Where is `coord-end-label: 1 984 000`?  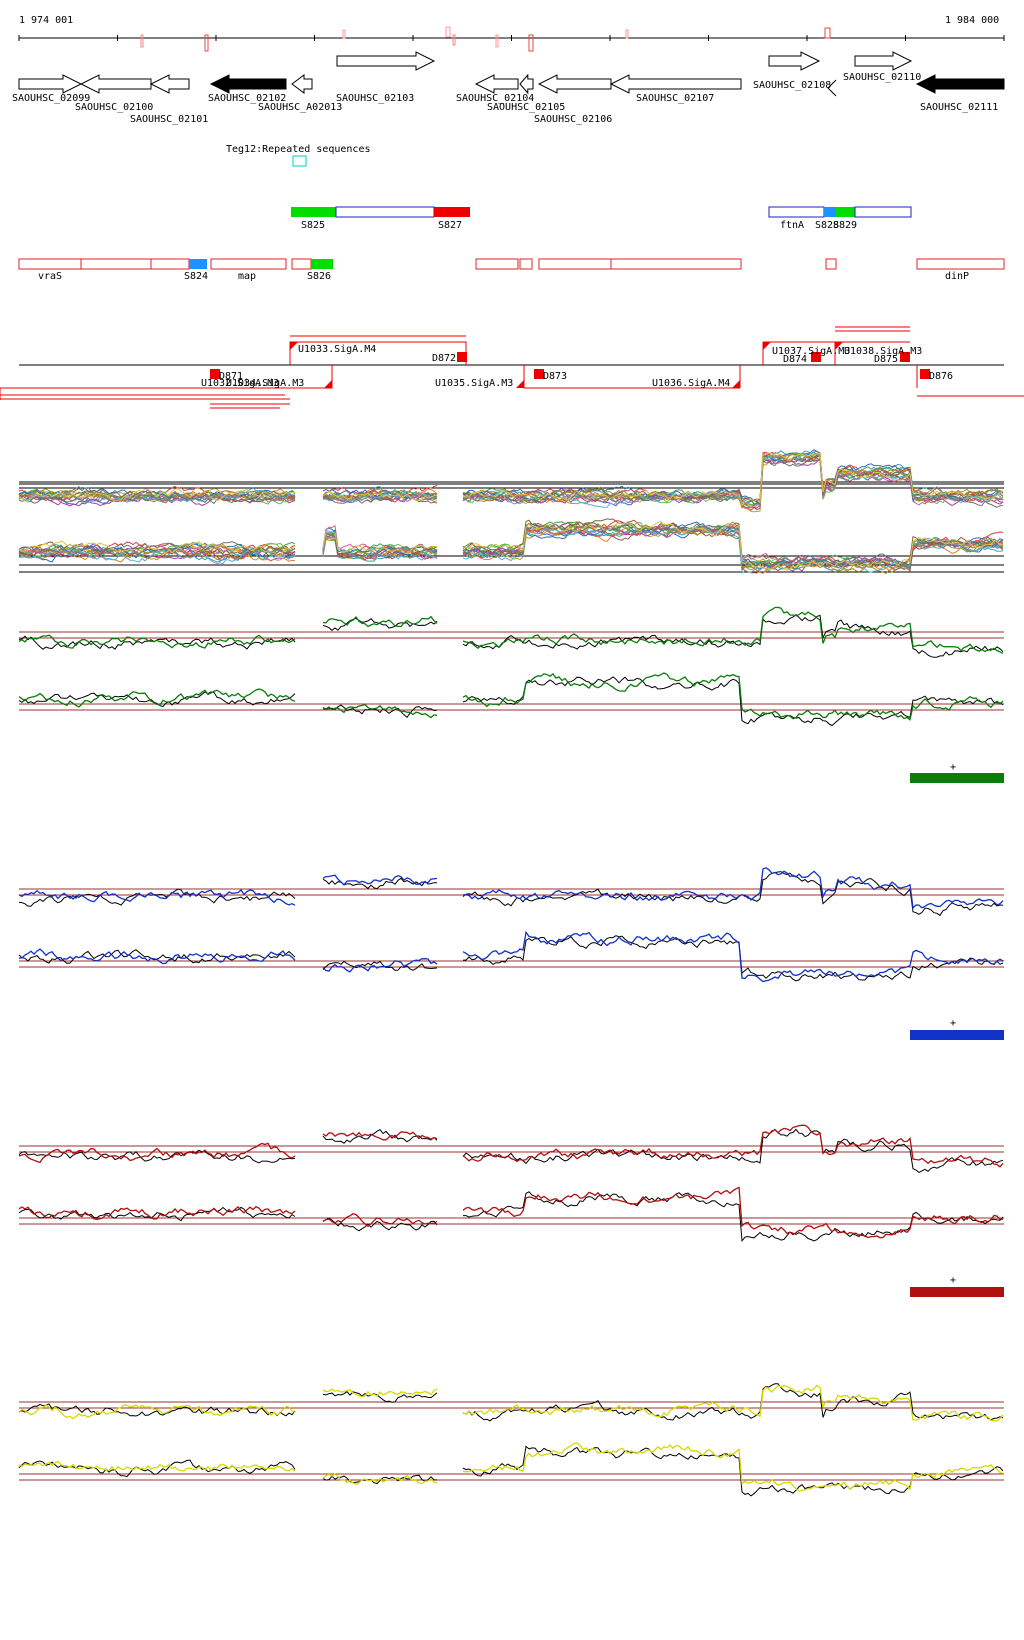
coord-end-label: 1 984 000 is located at coordinates (972, 20).